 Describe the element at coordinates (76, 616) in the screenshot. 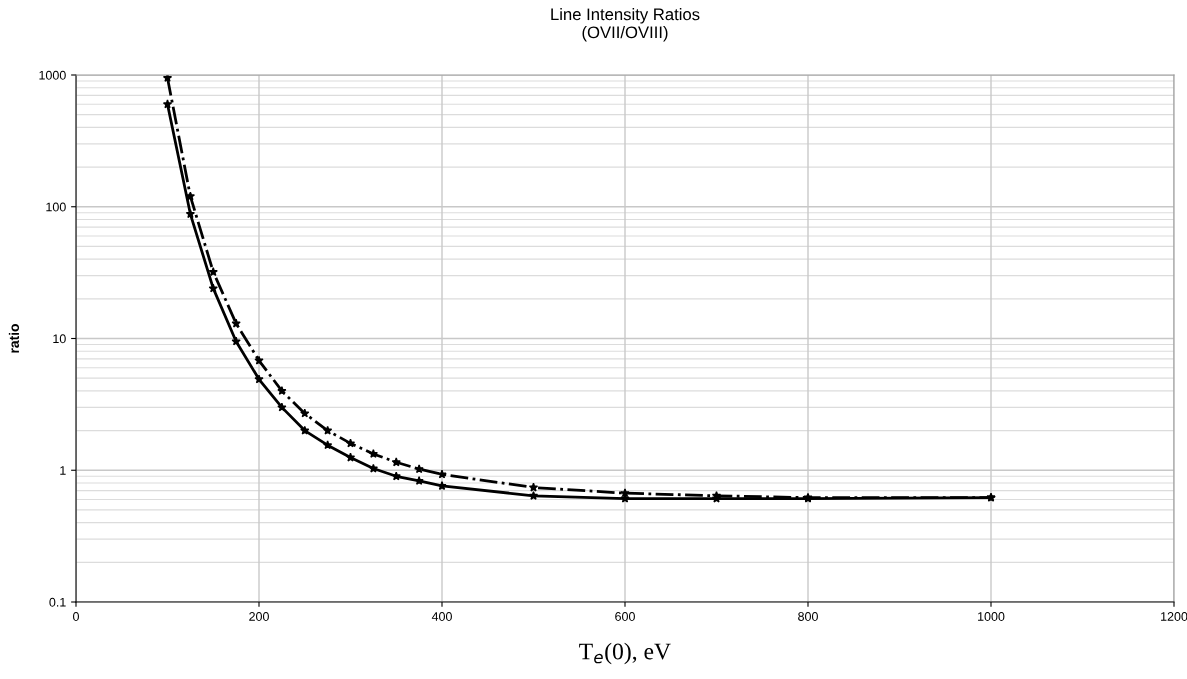

I see `x-tick-label: 0` at that location.